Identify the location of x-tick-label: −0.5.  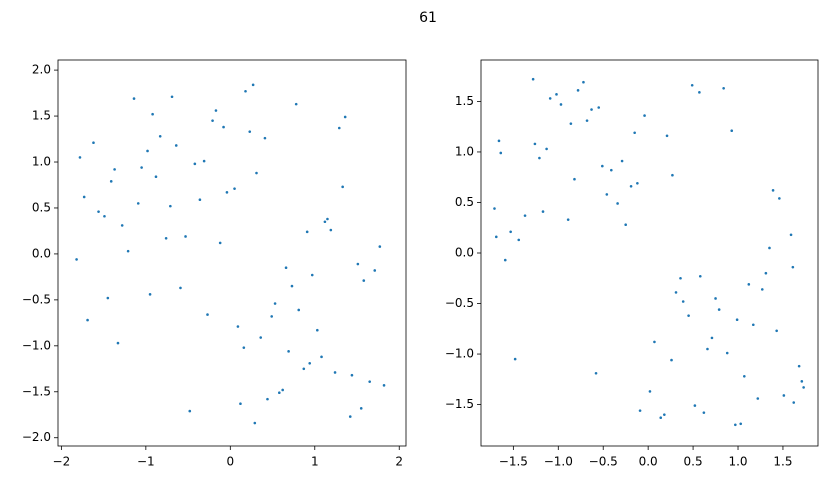
(603, 462).